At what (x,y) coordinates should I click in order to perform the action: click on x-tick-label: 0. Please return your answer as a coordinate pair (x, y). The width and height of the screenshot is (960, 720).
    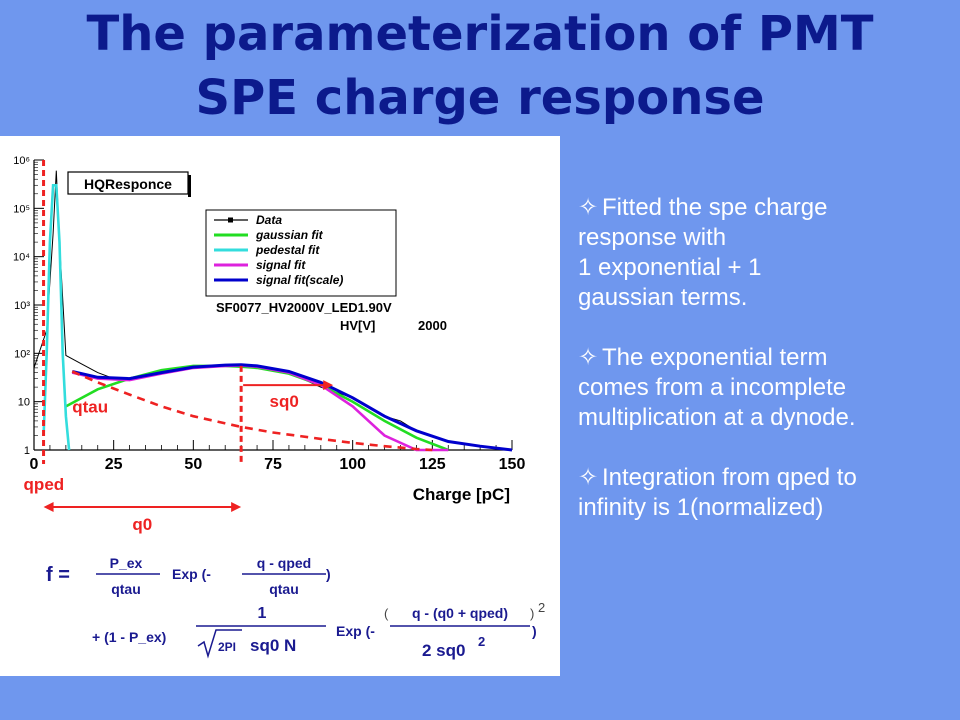
    Looking at the image, I should click on (34, 464).